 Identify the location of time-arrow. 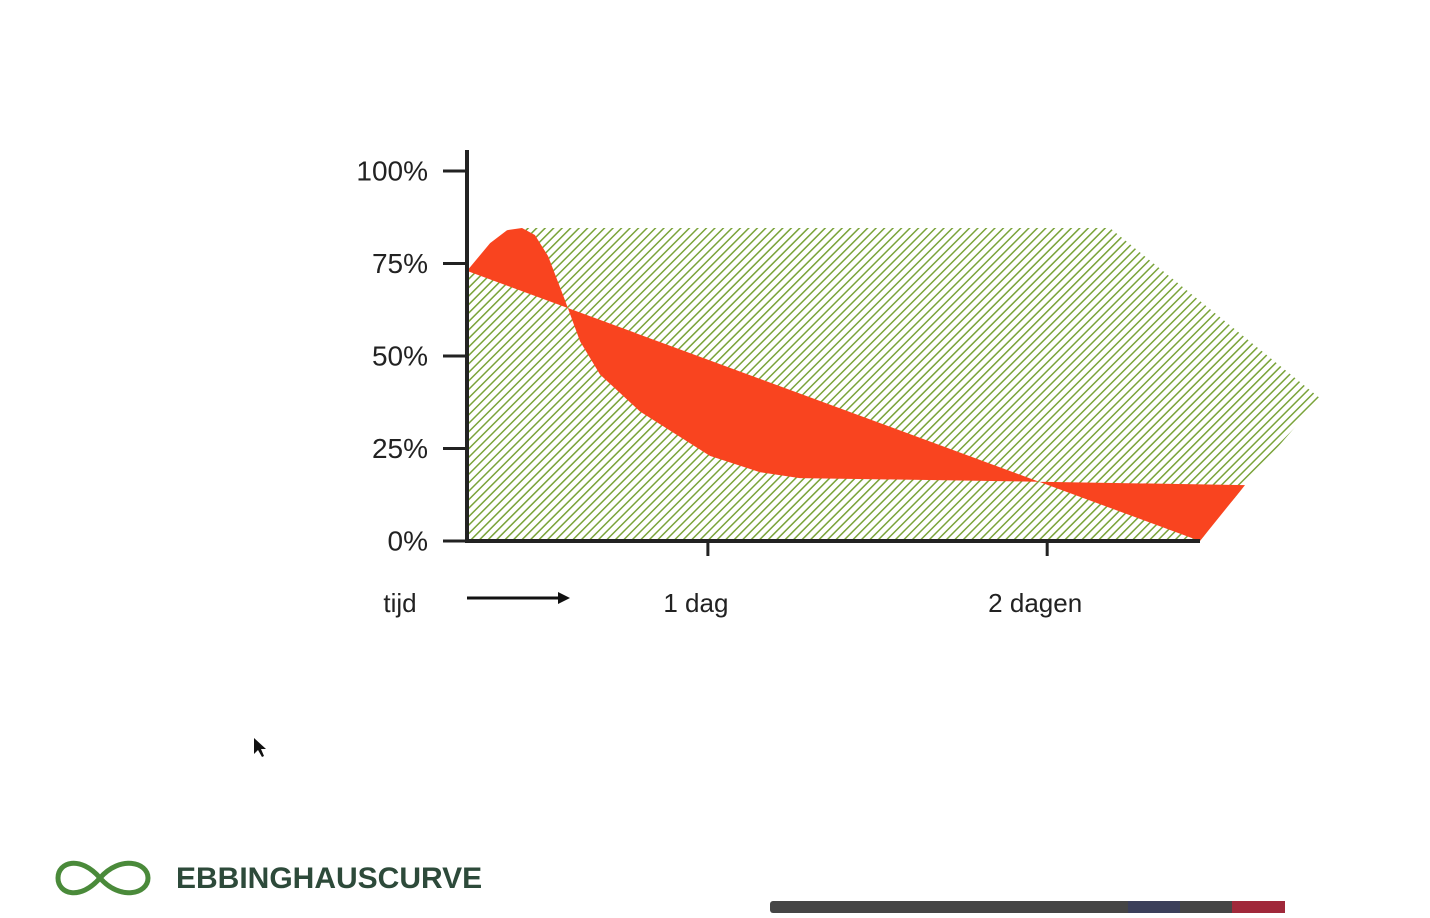
(518, 598).